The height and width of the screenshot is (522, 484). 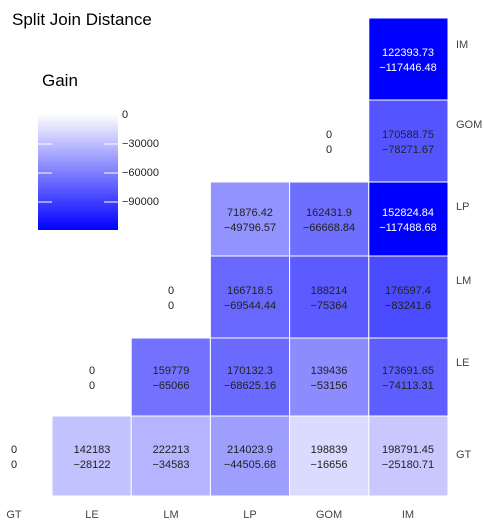 I want to click on cell-lp-le-tile, so click(x=250, y=377).